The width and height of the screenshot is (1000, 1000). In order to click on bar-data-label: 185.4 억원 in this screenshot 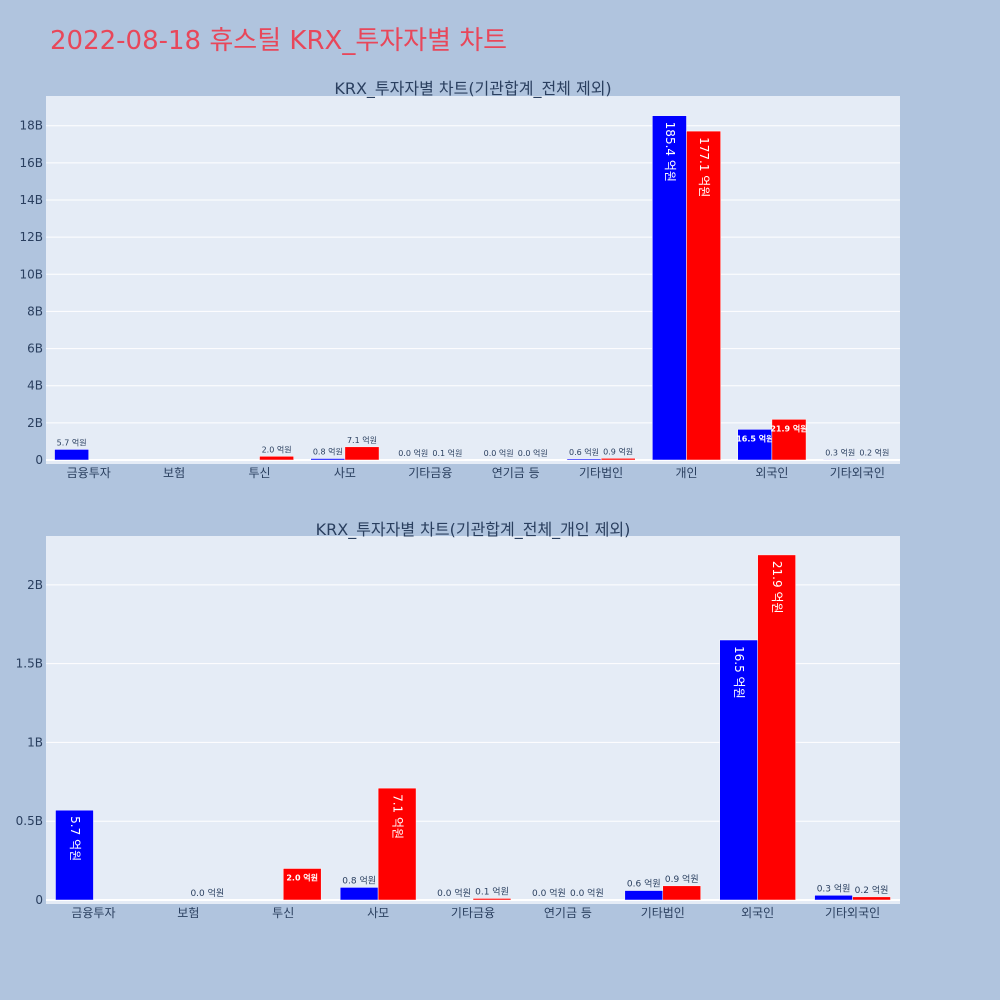, I will do `click(670, 152)`.